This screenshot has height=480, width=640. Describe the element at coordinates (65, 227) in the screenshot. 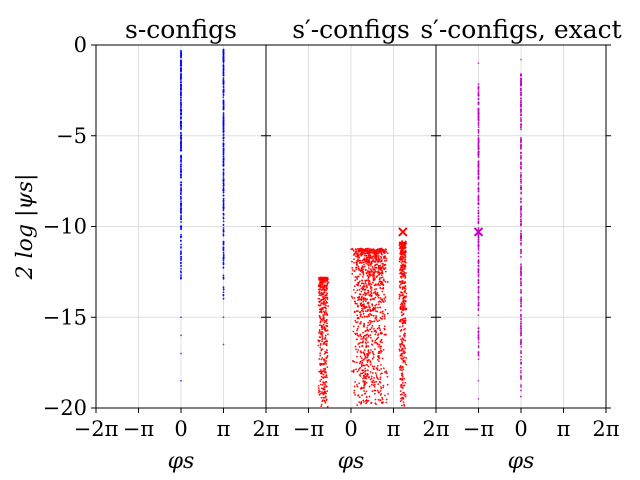

I see `y-tick-label: −10` at that location.